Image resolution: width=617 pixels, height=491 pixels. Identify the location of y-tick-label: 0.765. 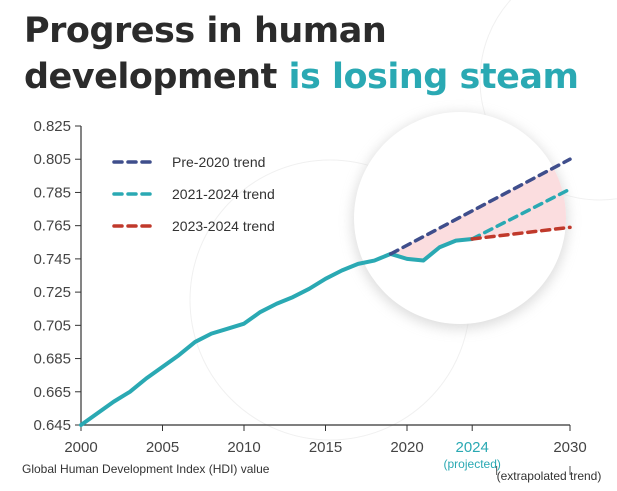
(52, 226).